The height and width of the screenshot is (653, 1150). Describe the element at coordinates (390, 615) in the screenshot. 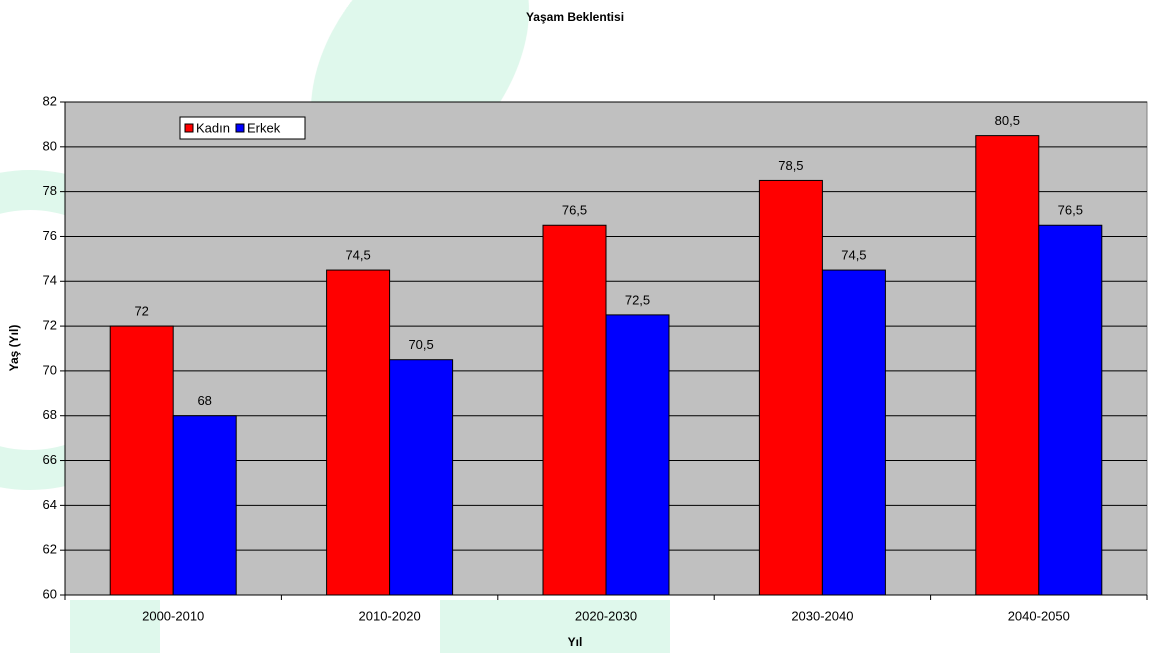

I see `x-tick-label: 2010-2020` at that location.